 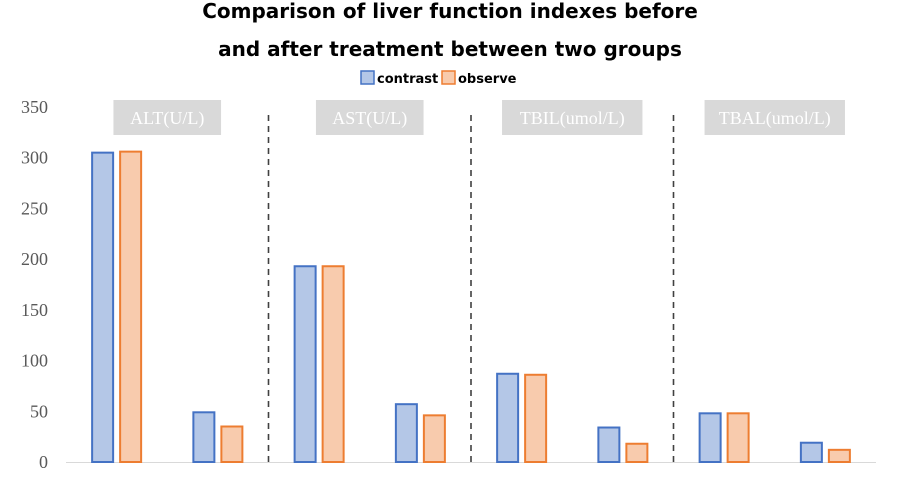 I want to click on y-tick-label: 250, so click(x=34, y=208).